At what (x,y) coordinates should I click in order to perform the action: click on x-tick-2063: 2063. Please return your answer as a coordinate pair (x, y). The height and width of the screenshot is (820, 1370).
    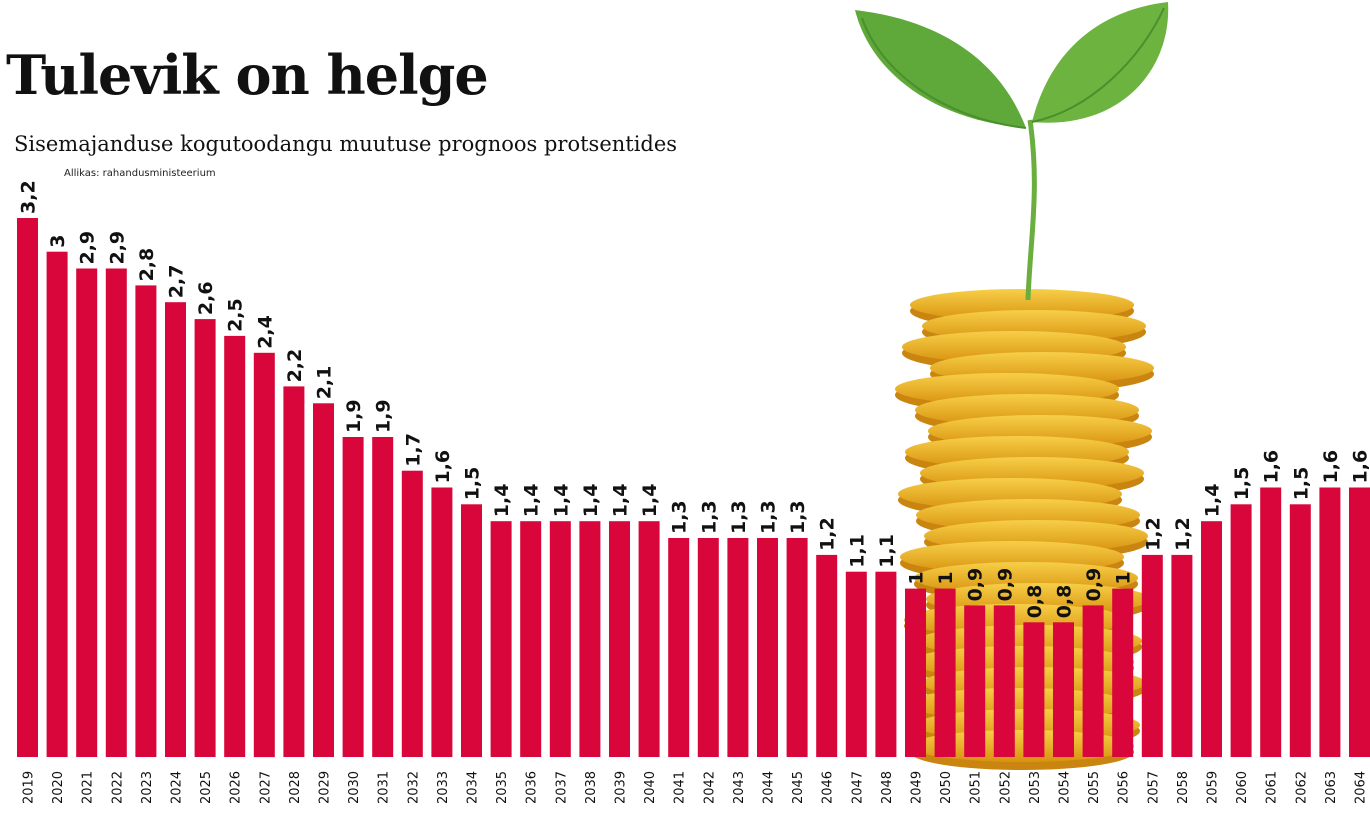
    Looking at the image, I should click on (1331, 787).